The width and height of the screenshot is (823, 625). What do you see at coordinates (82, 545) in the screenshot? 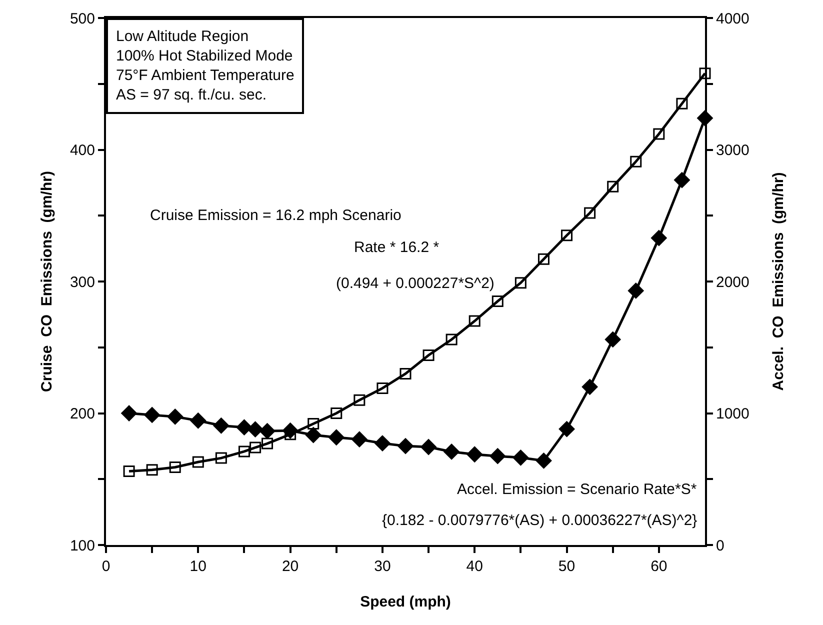
I see `y-tick-label: 100` at bounding box center [82, 545].